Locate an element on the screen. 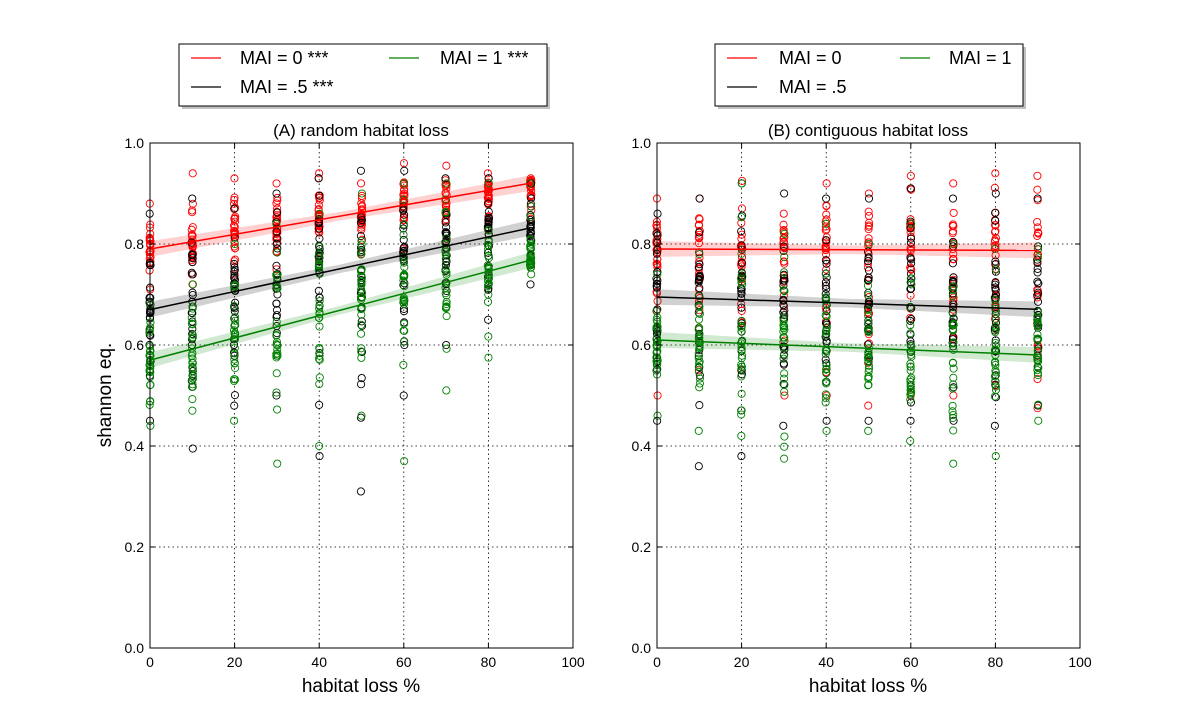 This screenshot has height=720, width=1200. x-tick-label: 40 is located at coordinates (319, 662).